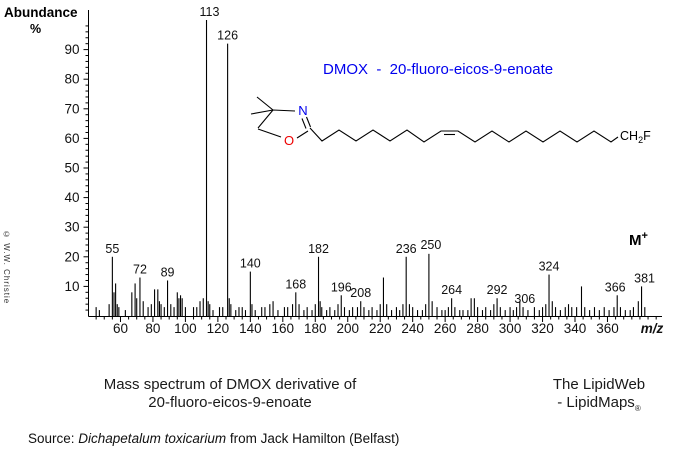 The height and width of the screenshot is (457, 677). I want to click on peak-label-89: 89, so click(168, 272).